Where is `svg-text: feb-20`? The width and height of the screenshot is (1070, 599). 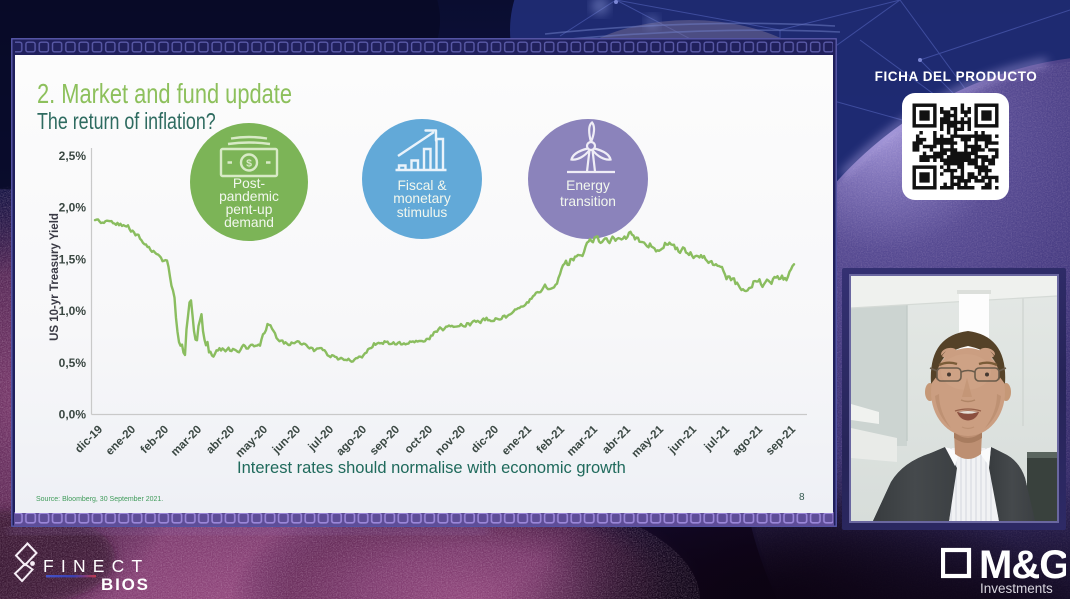 svg-text: feb-20 is located at coordinates (155, 440).